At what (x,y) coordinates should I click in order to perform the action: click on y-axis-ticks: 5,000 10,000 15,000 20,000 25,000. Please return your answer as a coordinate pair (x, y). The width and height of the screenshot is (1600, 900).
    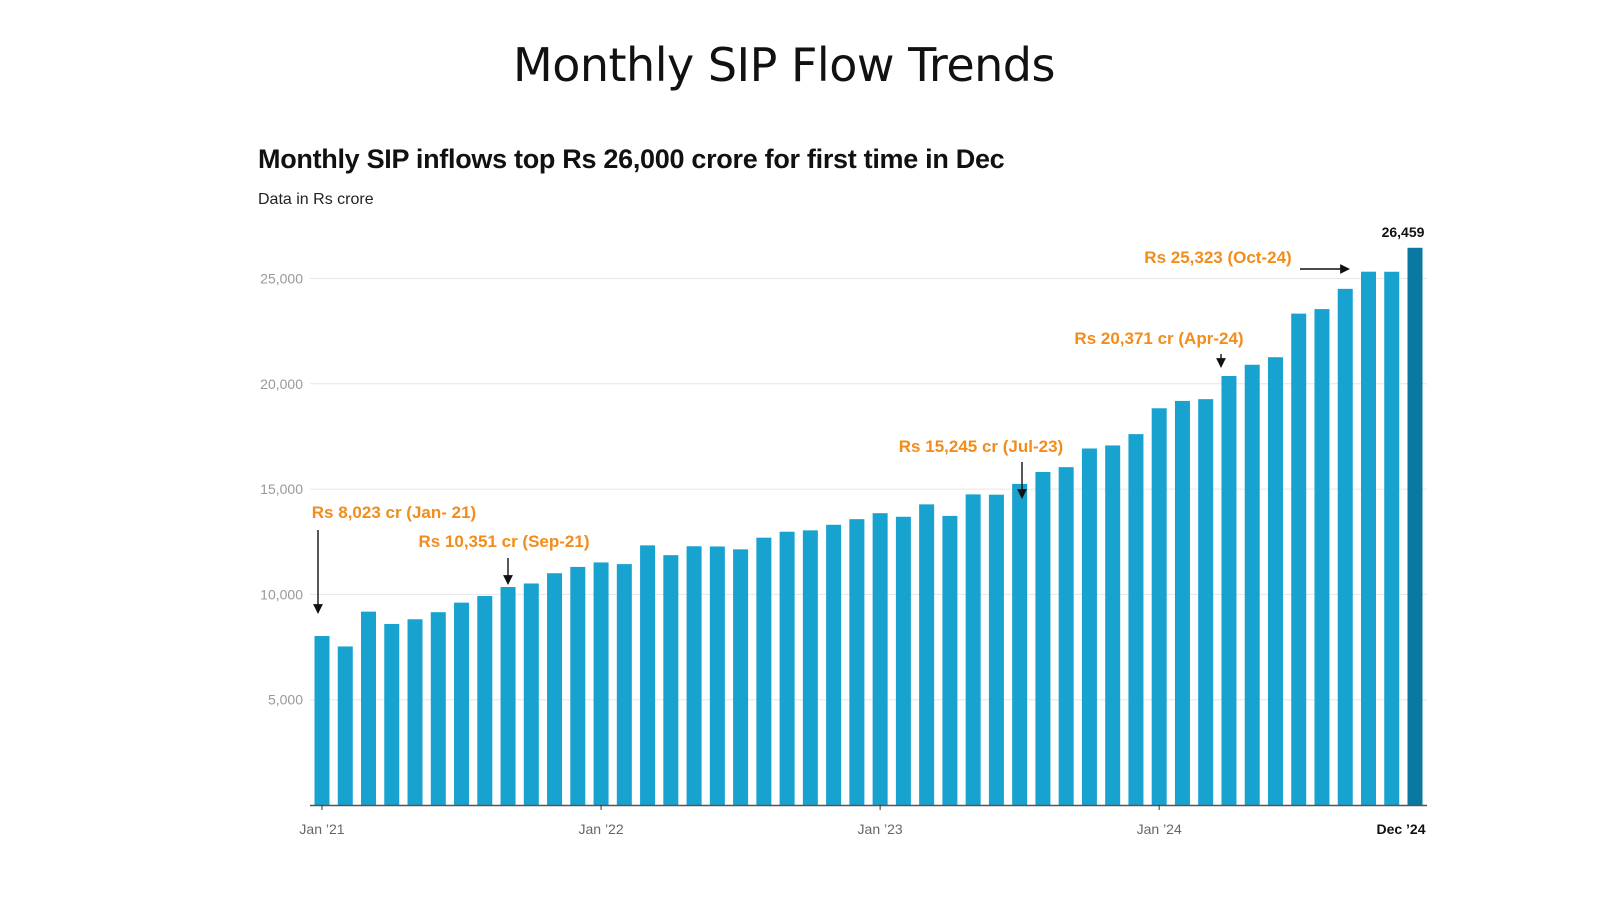
    Looking at the image, I should click on (281, 489).